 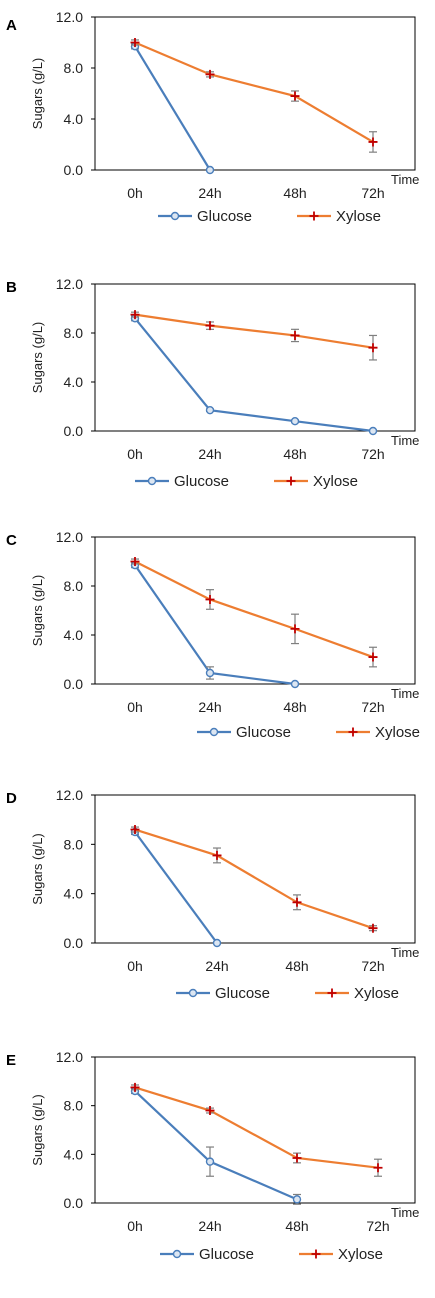 What do you see at coordinates (11, 540) in the screenshot?
I see `panel-letter: C` at bounding box center [11, 540].